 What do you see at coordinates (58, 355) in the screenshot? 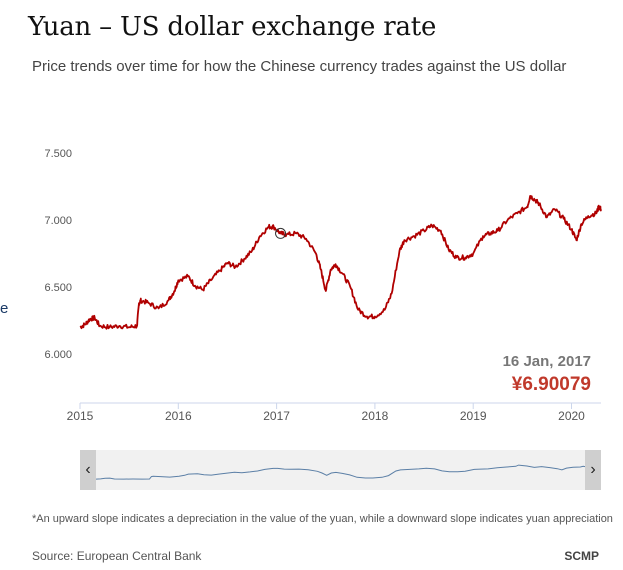
I see `y-tick-label: 6.000` at bounding box center [58, 355].